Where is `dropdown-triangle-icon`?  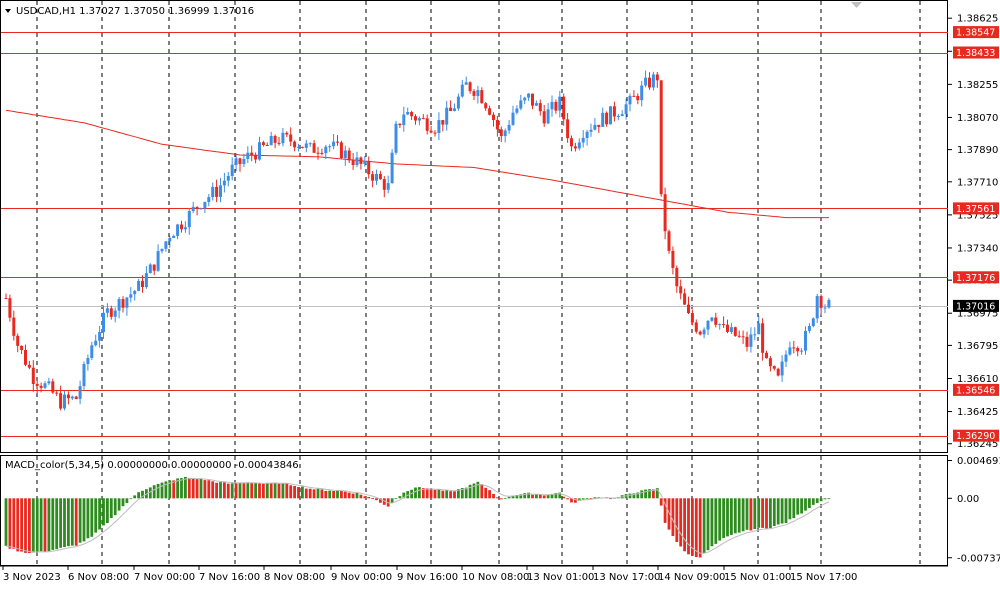 dropdown-triangle-icon is located at coordinates (8, 11).